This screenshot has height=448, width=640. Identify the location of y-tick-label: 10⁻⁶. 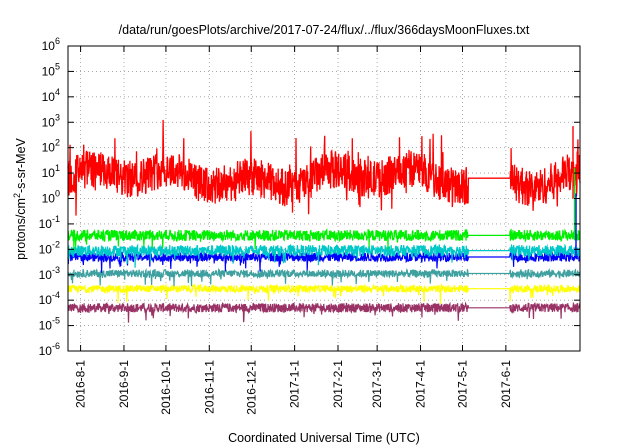
(49, 349).